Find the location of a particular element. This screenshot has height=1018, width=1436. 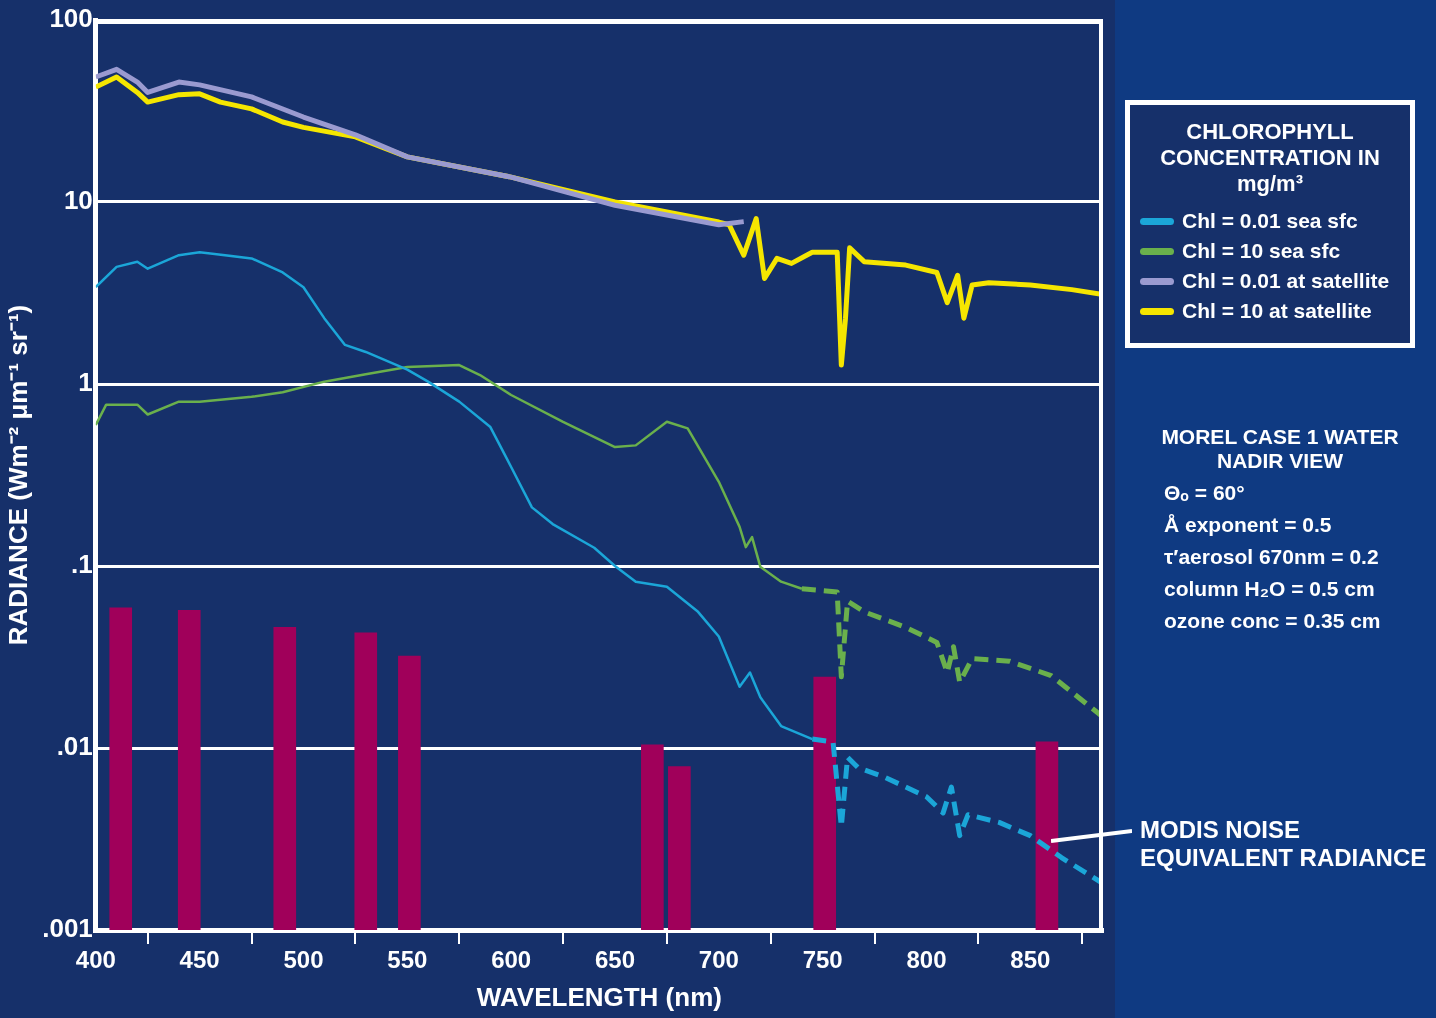

legend-label: Chl = 0.01 sea sfc is located at coordinates (1270, 221).